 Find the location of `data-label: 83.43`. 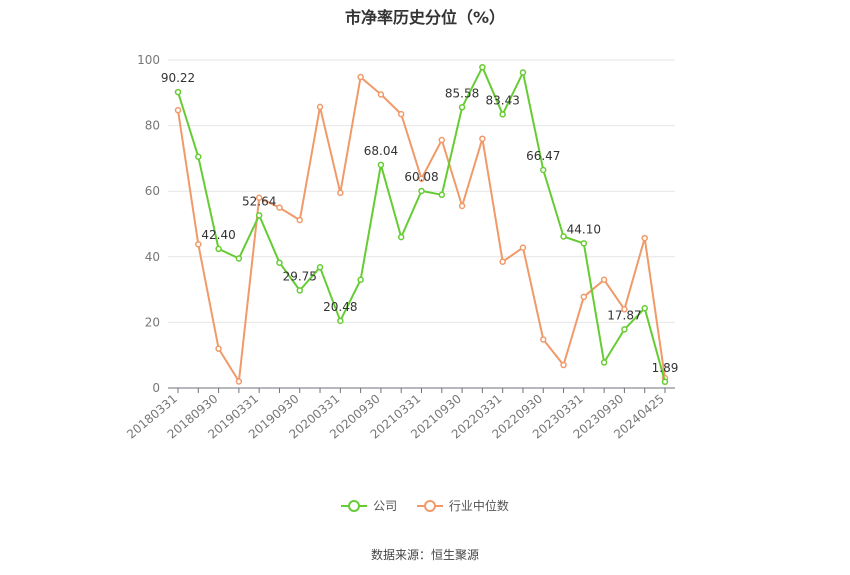

data-label: 83.43 is located at coordinates (502, 100).